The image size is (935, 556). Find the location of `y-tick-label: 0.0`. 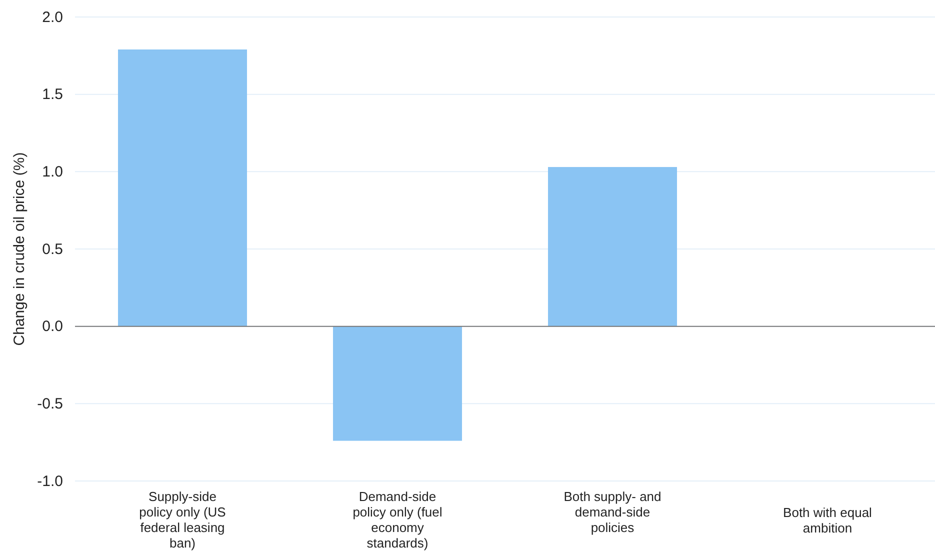

y-tick-label: 0.0 is located at coordinates (52, 327).